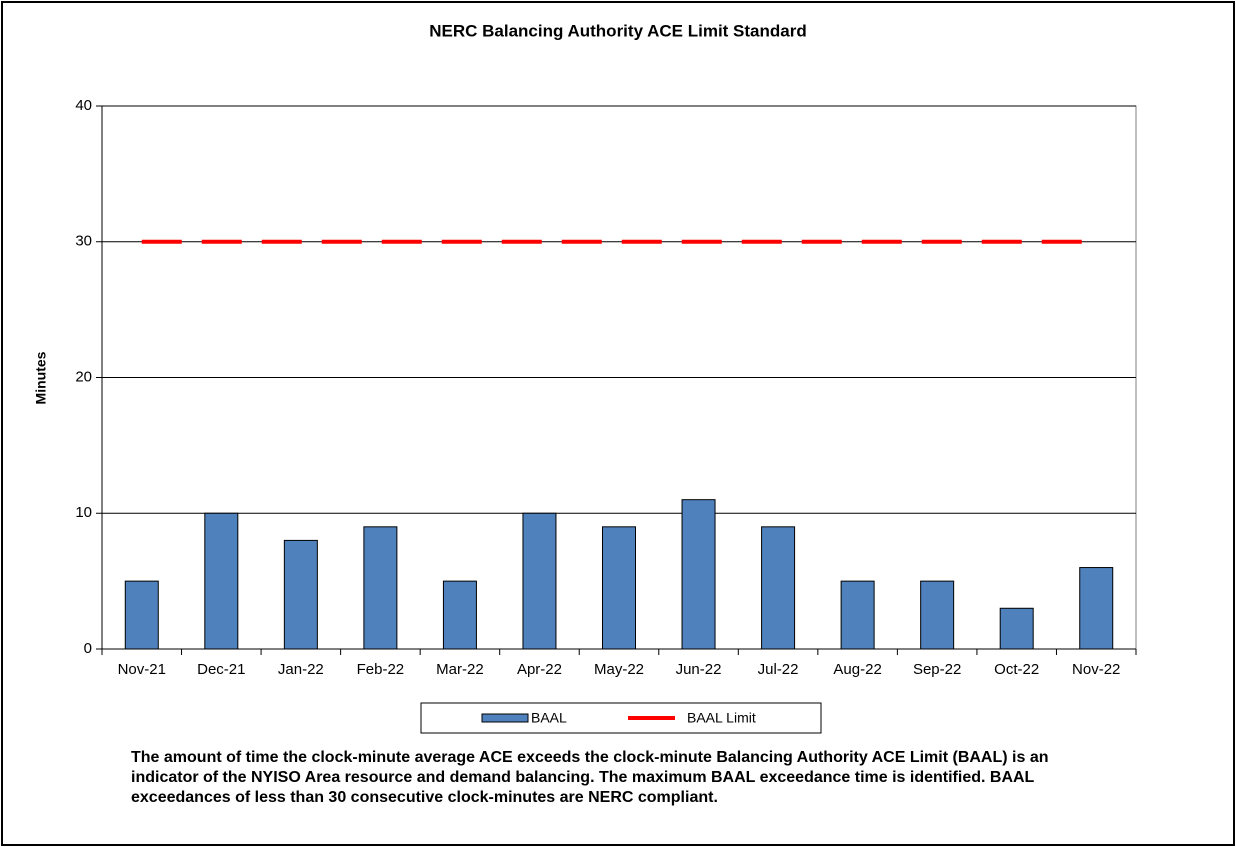 The width and height of the screenshot is (1236, 847). I want to click on x-tick-label: Mar-22, so click(460, 669).